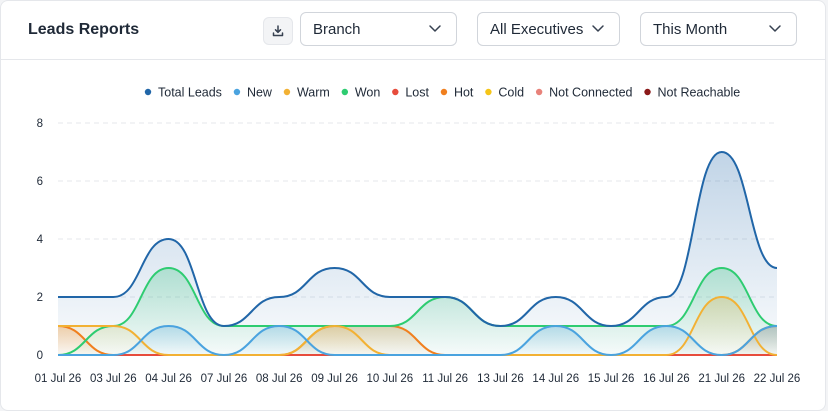 The height and width of the screenshot is (411, 828). What do you see at coordinates (555, 379) in the screenshot?
I see `x-tick-label: 14 Jul 26` at bounding box center [555, 379].